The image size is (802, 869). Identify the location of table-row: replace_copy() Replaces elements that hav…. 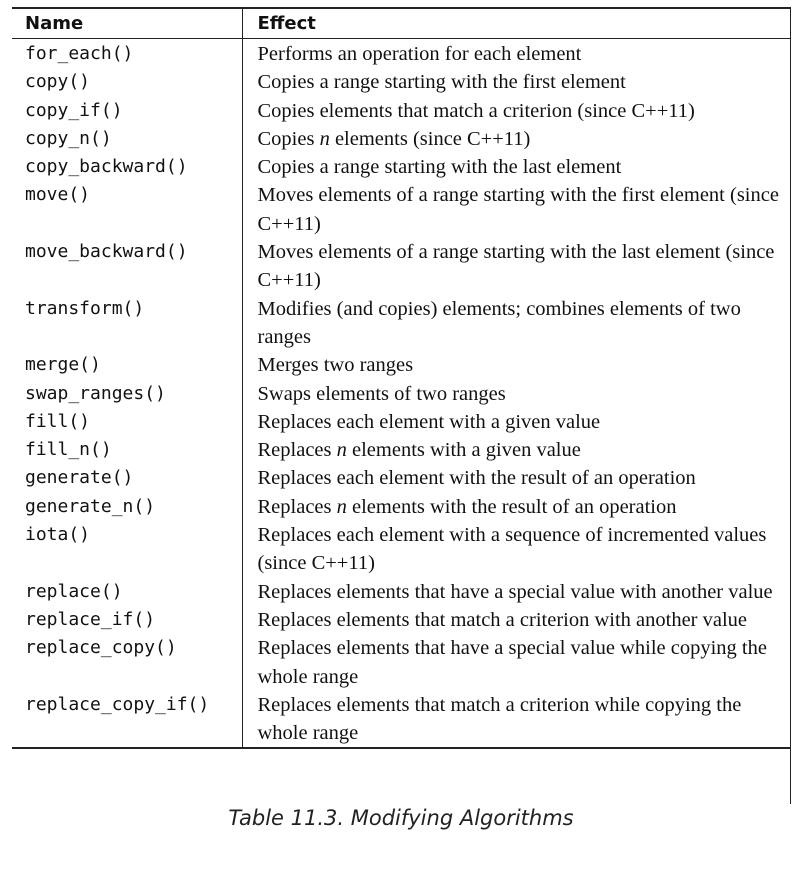
(401, 662).